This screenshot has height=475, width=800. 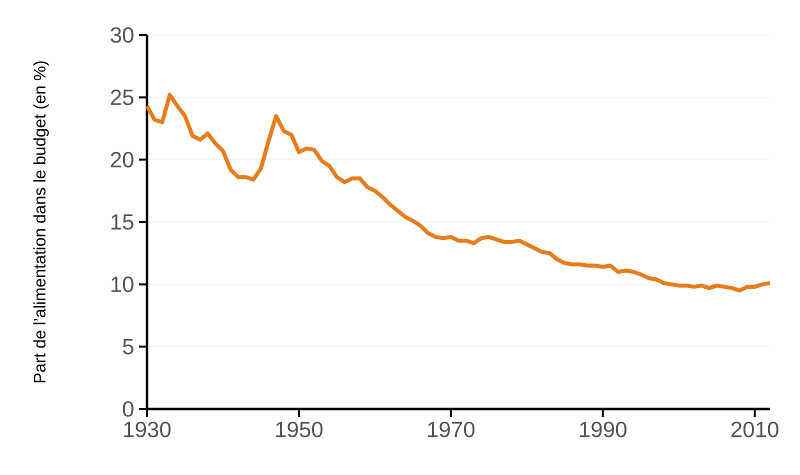 I want to click on y-axis-title: Part de l’alimentation dans le budget (en %), so click(x=41, y=221).